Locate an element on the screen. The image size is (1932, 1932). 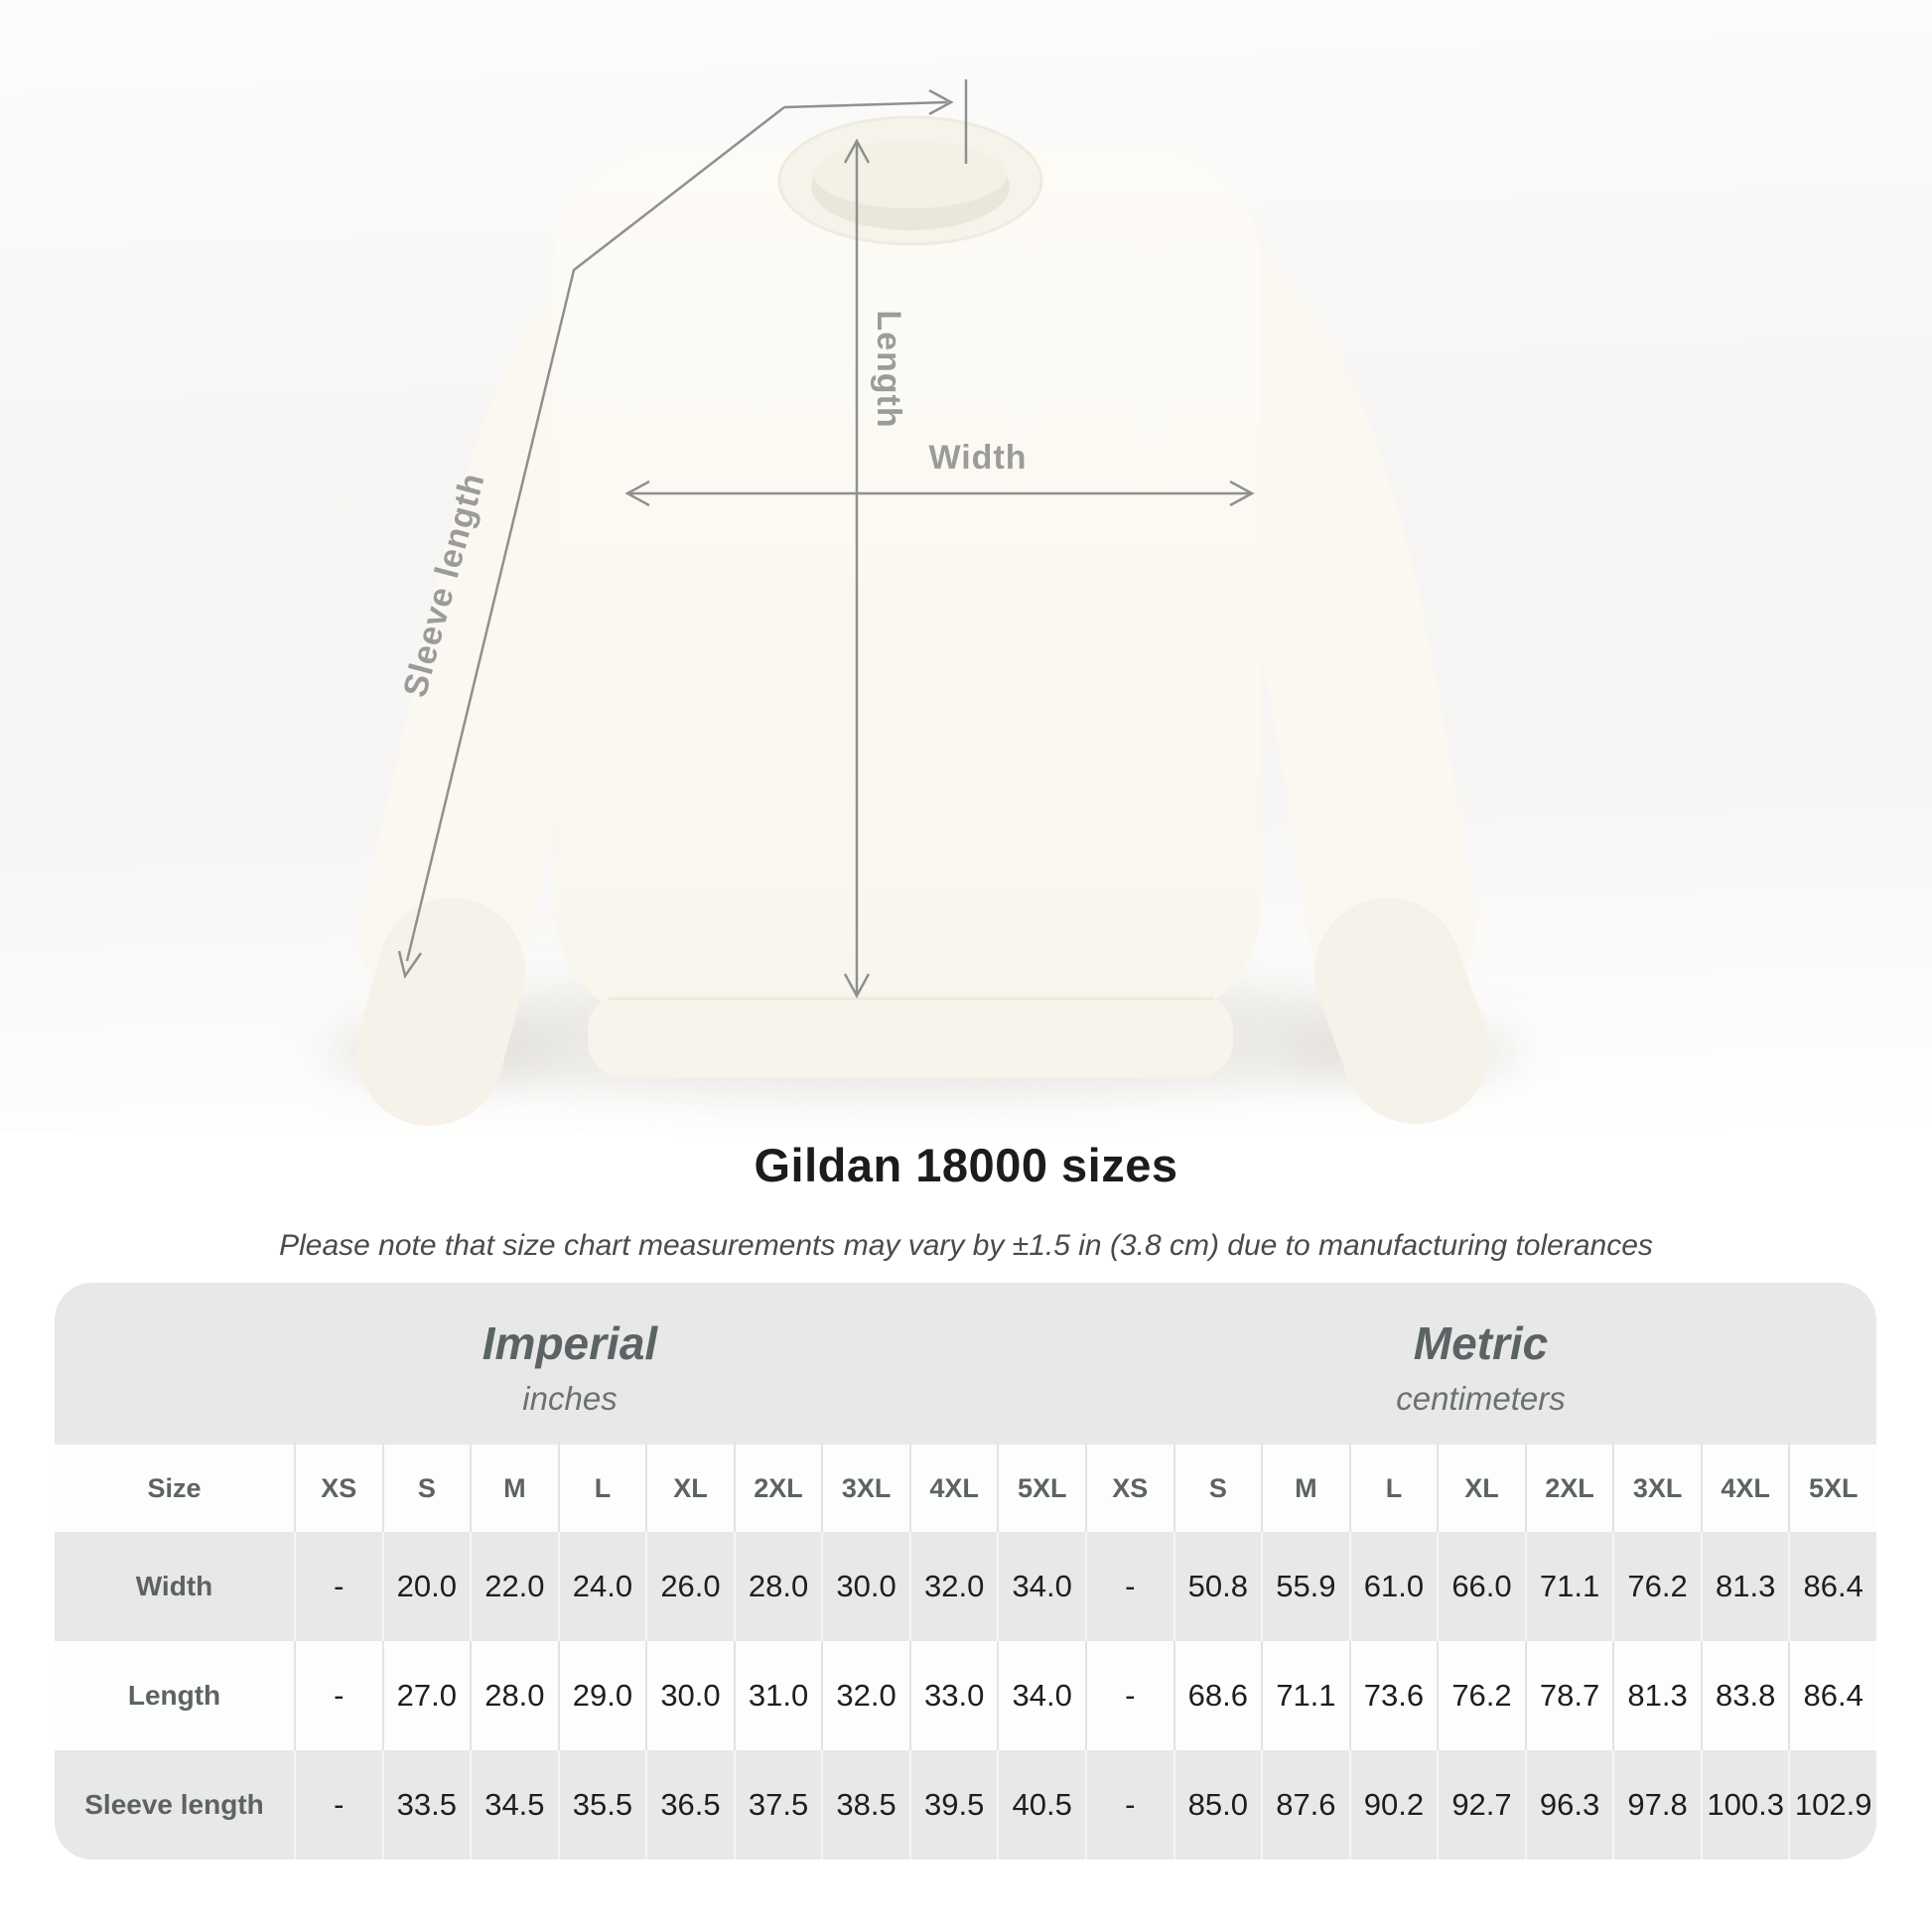
arrowhead-up is located at coordinates (857, 151).